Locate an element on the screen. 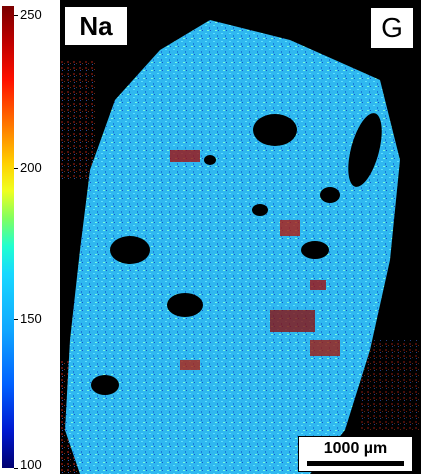 The width and height of the screenshot is (421, 474). tick-label-250: 250 is located at coordinates (31, 14).